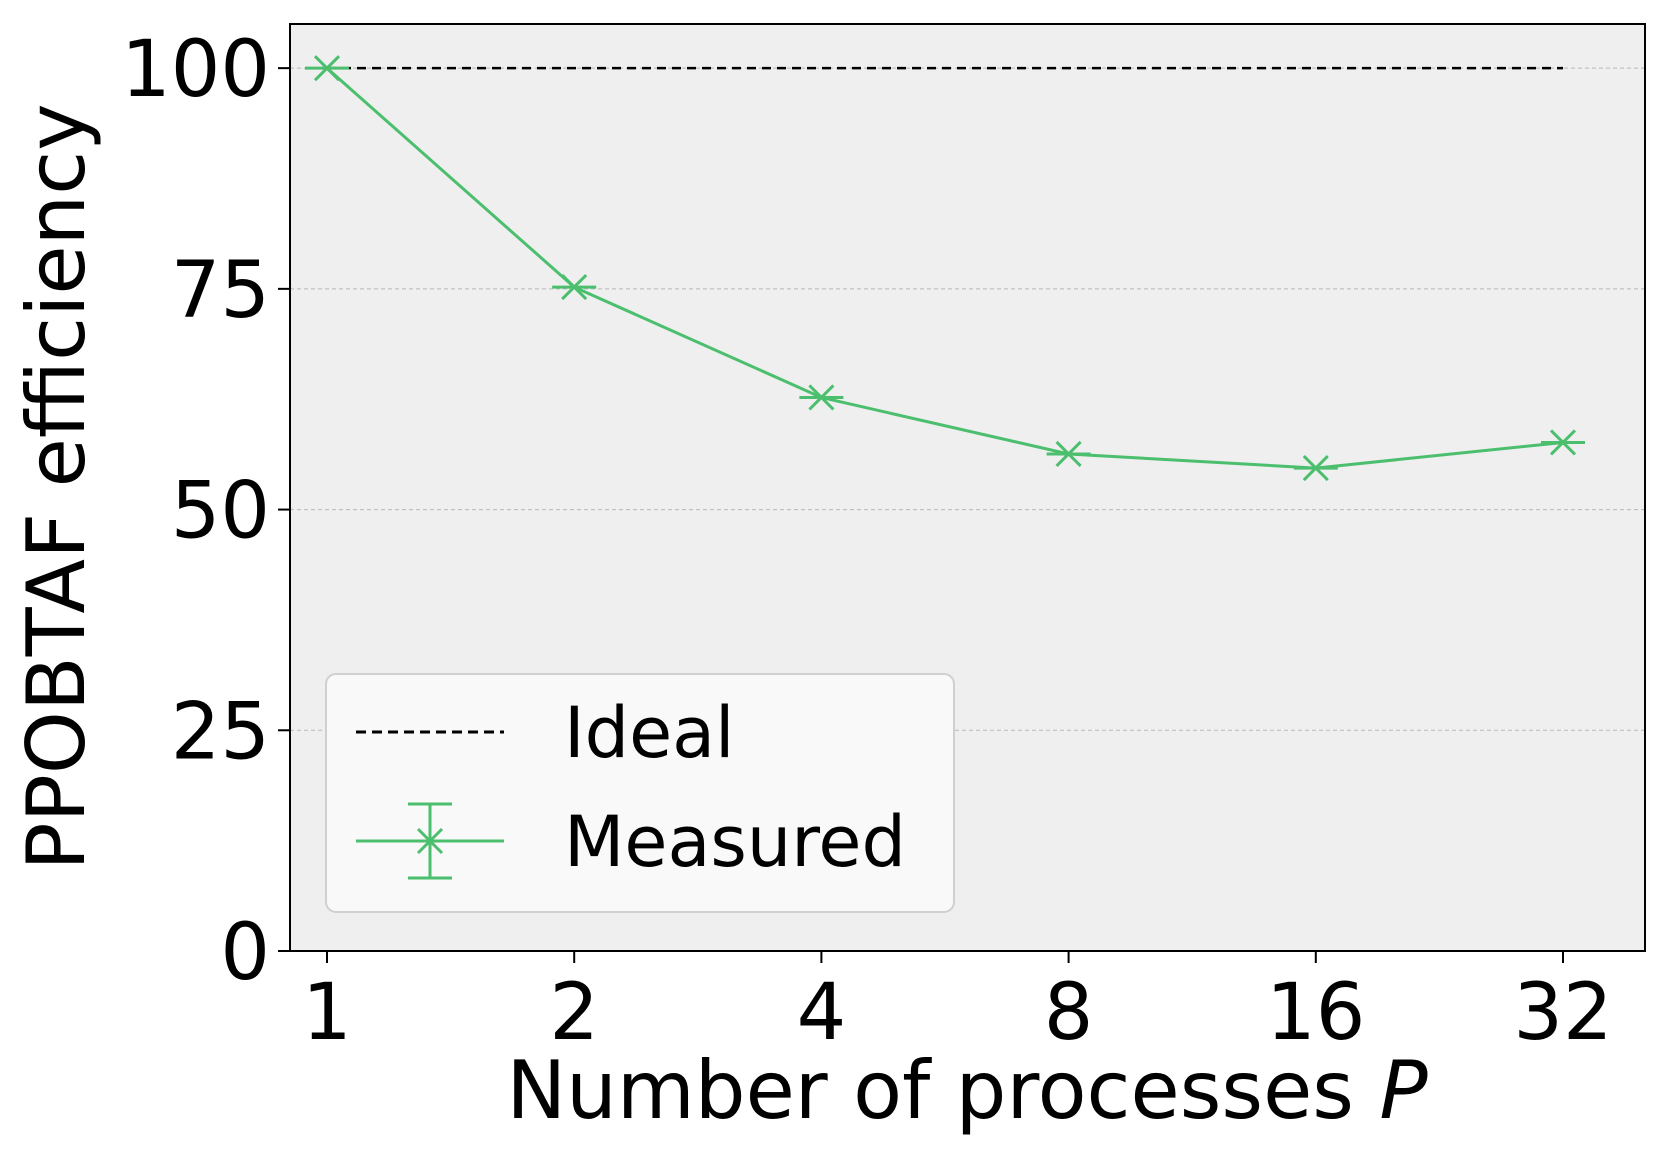 The height and width of the screenshot is (1163, 1661). I want to click on legend-box, so click(640, 793).